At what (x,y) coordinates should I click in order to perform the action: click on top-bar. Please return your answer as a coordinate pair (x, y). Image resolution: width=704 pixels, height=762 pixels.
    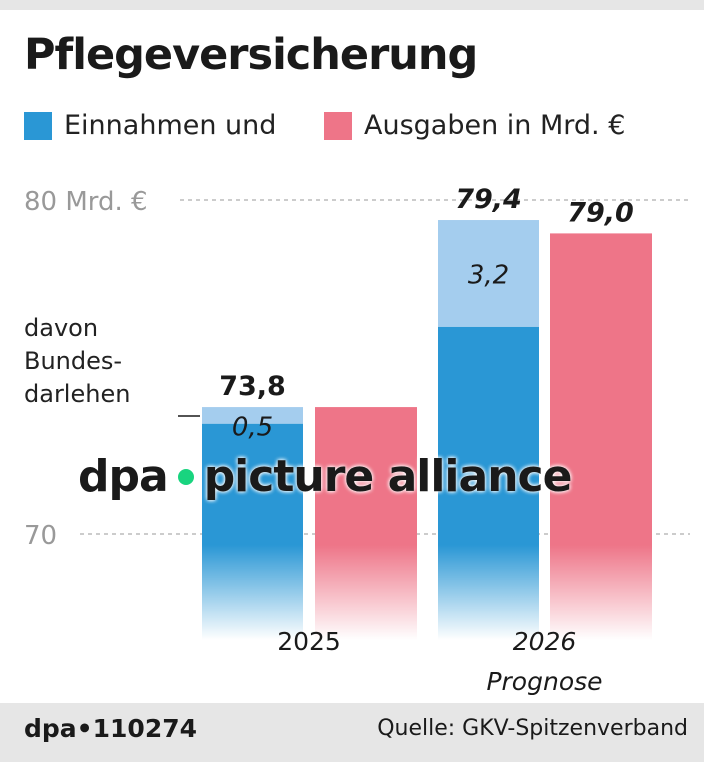
    Looking at the image, I should click on (352, 5).